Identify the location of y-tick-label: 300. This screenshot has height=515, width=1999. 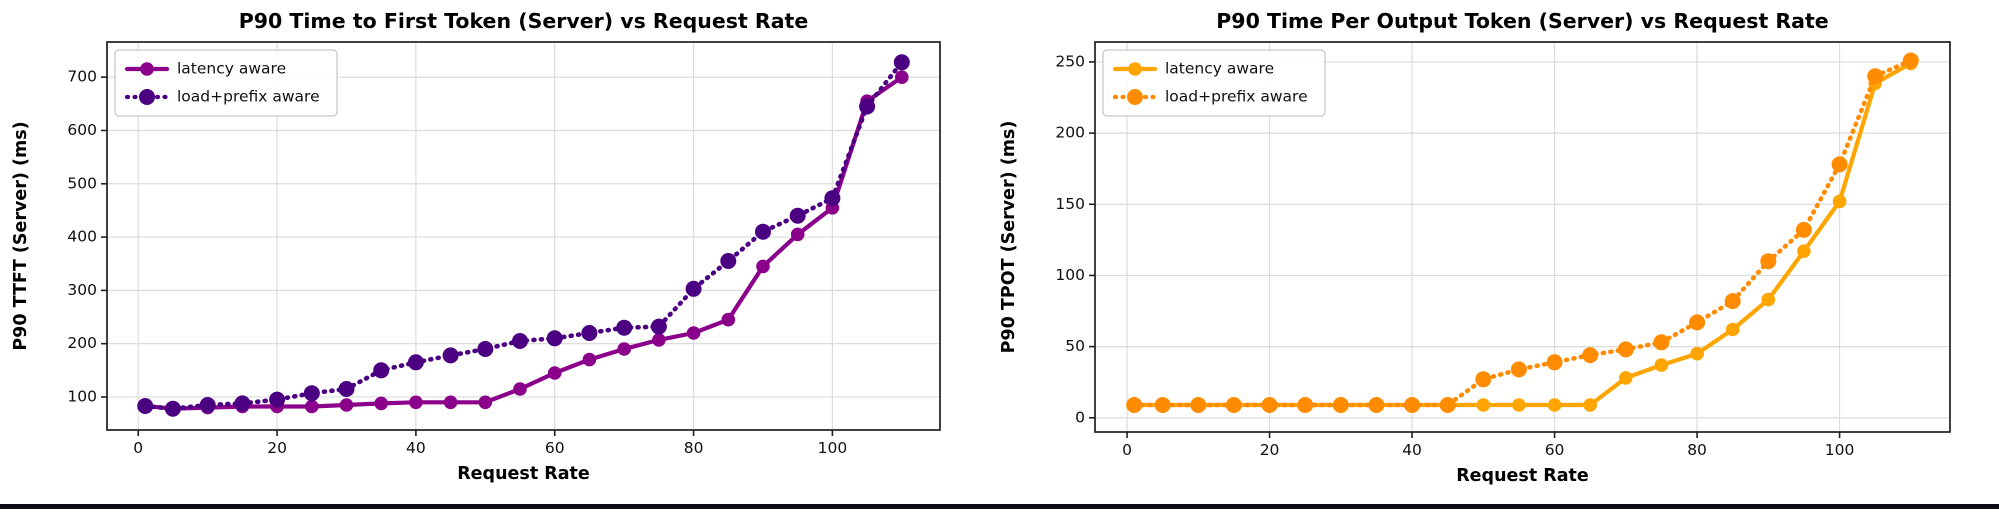
(82, 290).